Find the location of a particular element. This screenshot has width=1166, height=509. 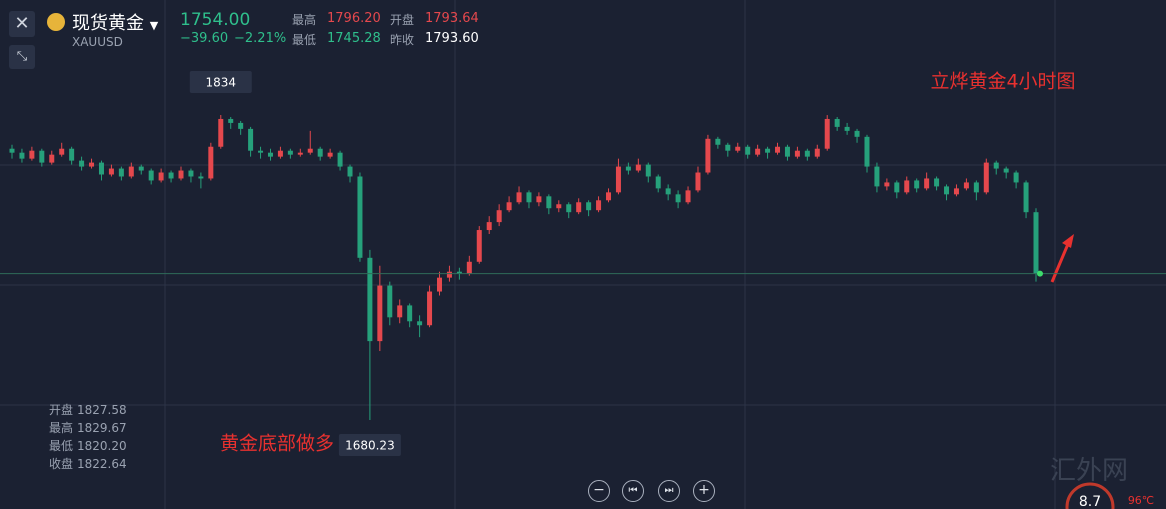

ohlc-row: 最低 1820.20 is located at coordinates (88, 445).